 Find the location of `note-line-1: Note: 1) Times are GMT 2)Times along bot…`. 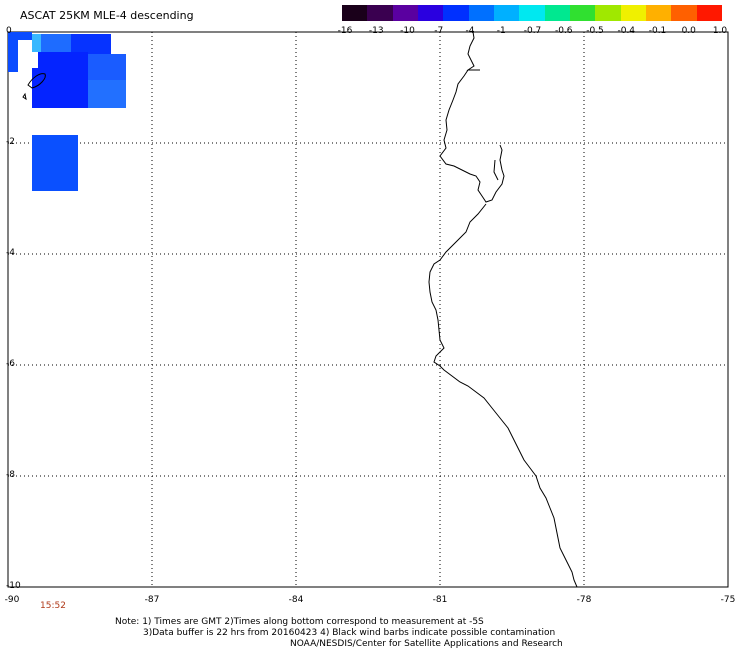

note-line-1: Note: 1) Times are GMT 2)Times along bot… is located at coordinates (299, 622).